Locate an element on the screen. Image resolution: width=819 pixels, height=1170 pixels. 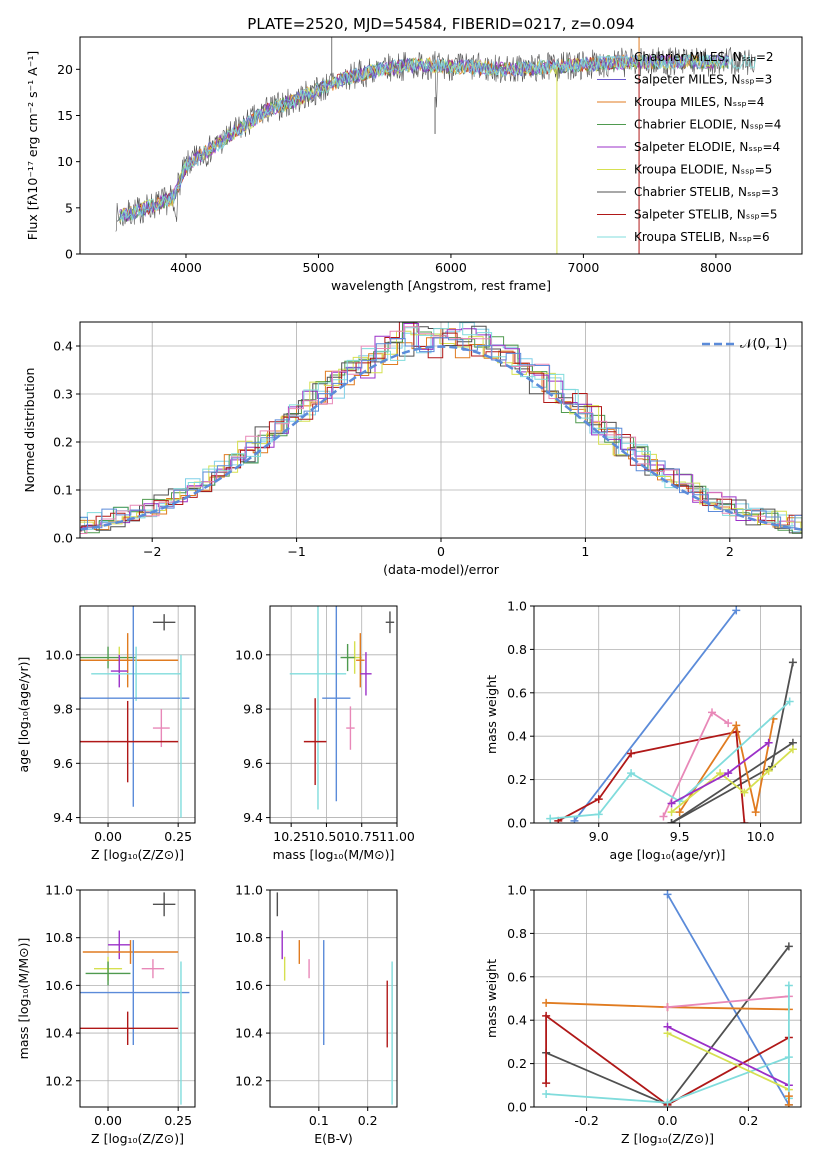
x-tick-label: 0.25 is located at coordinates (178, 1120).